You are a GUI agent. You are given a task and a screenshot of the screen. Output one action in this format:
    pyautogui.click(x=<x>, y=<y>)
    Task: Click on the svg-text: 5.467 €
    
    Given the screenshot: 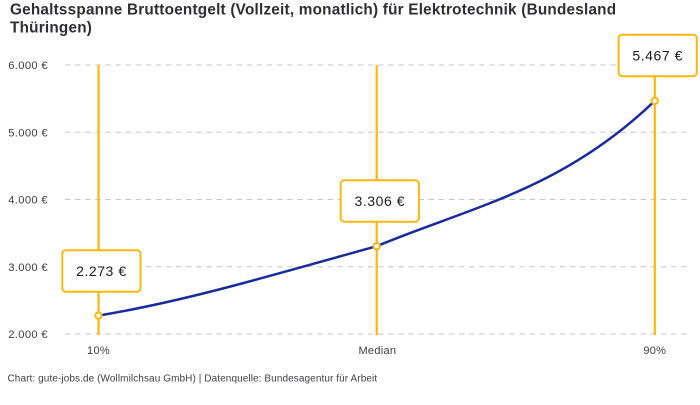 What is the action you would take?
    pyautogui.click(x=657, y=55)
    